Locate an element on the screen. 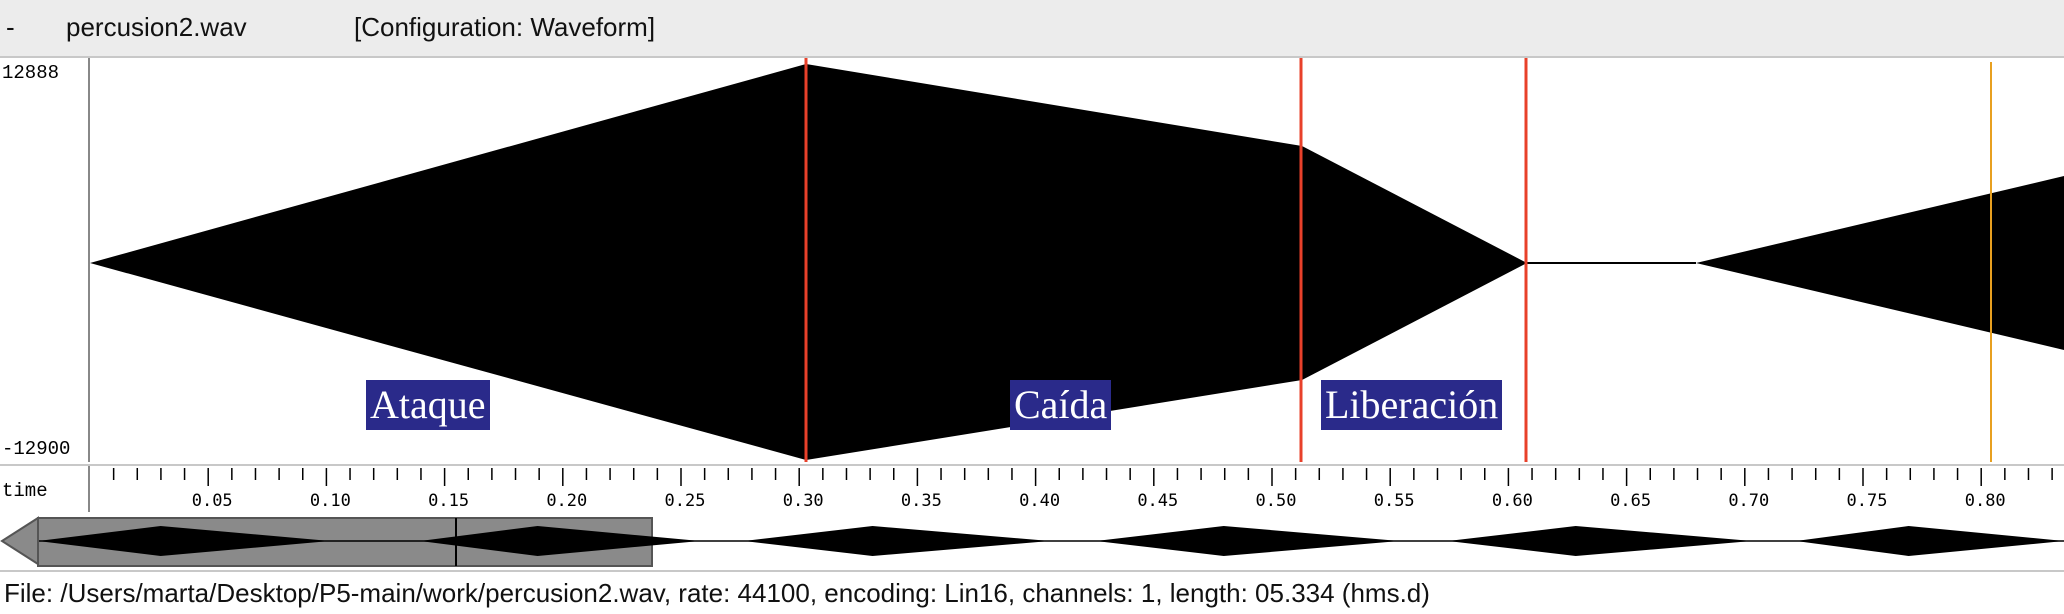 Image resolution: width=2064 pixels, height=614 pixels. amplitude-min-label: -12900 is located at coordinates (36, 449).